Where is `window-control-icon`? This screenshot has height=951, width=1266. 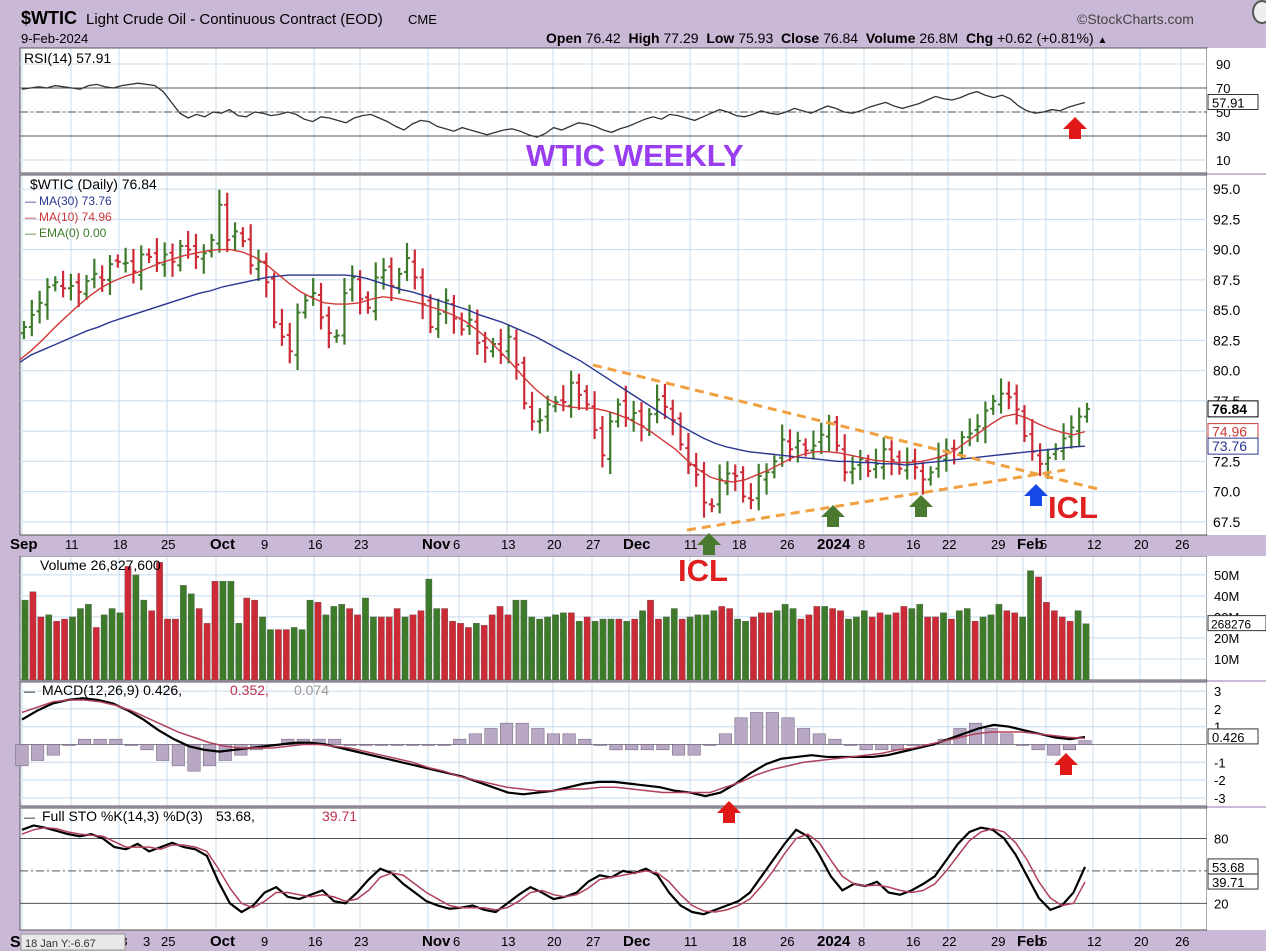
window-control-icon is located at coordinates (1259, 12).